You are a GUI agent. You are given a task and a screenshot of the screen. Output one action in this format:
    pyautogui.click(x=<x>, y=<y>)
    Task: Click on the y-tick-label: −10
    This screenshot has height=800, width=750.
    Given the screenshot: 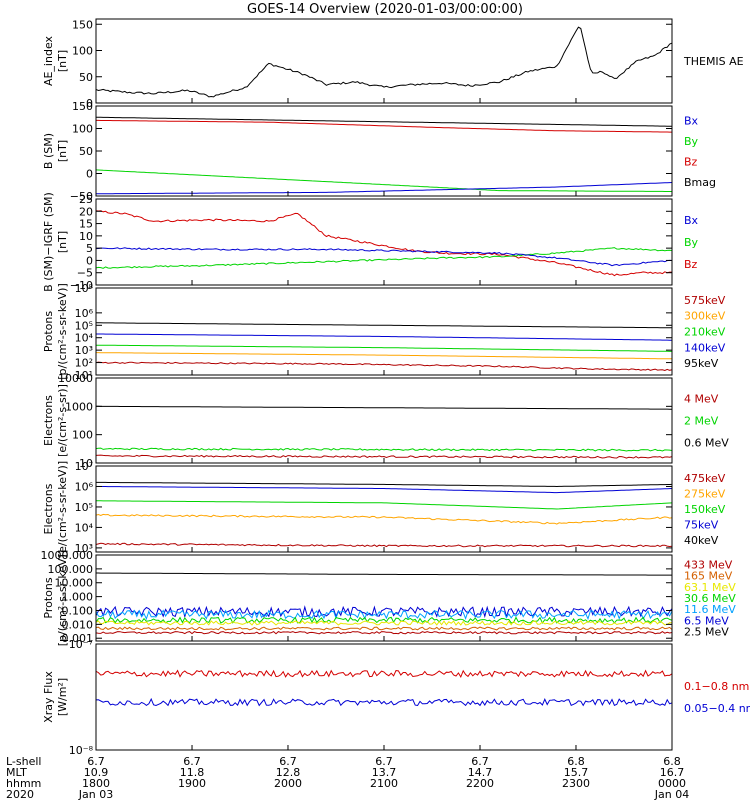 What is the action you would take?
    pyautogui.click(x=81, y=285)
    